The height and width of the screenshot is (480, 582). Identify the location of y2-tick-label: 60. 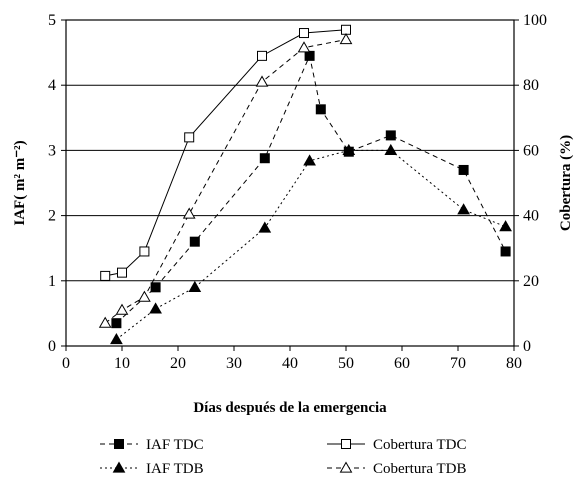
(531, 150).